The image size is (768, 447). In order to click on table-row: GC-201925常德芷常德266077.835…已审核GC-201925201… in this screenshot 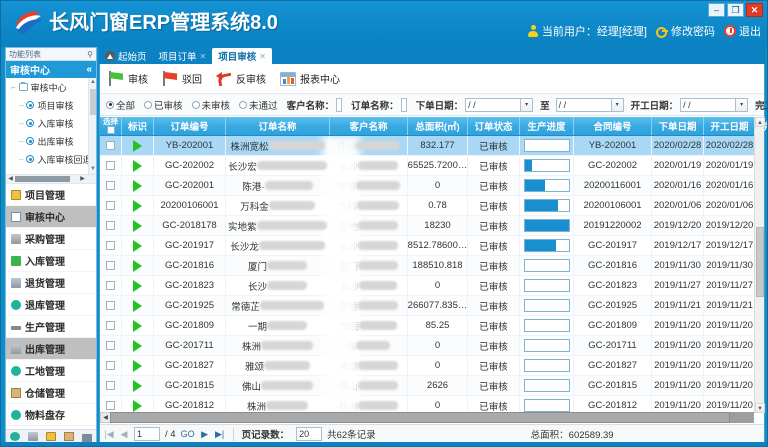, I will do `click(432, 306)`.